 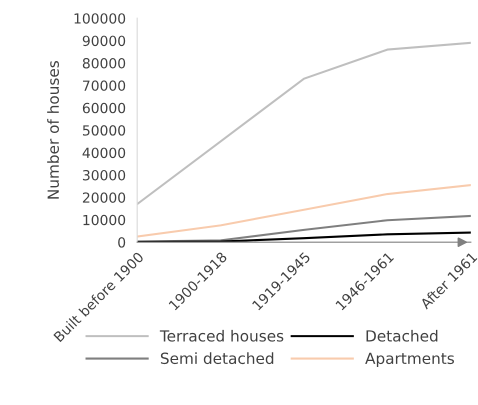 I want to click on legend-label: Semi detached, so click(x=217, y=358).